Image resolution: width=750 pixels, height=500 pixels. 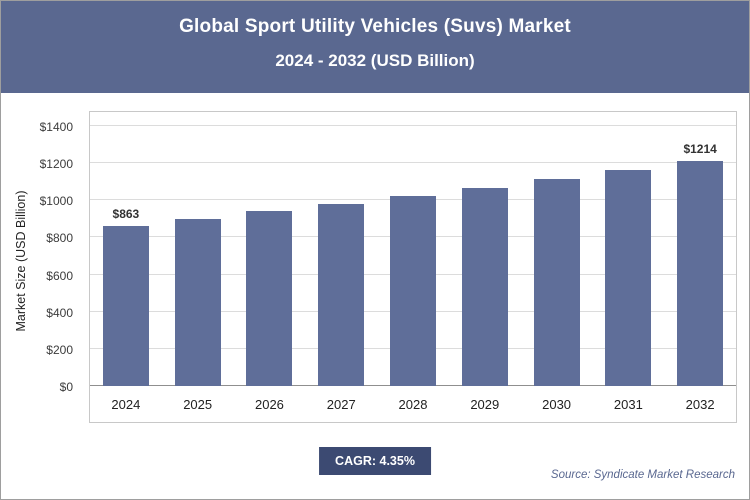 What do you see at coordinates (56, 127) in the screenshot?
I see `y-tick-label: $1400` at bounding box center [56, 127].